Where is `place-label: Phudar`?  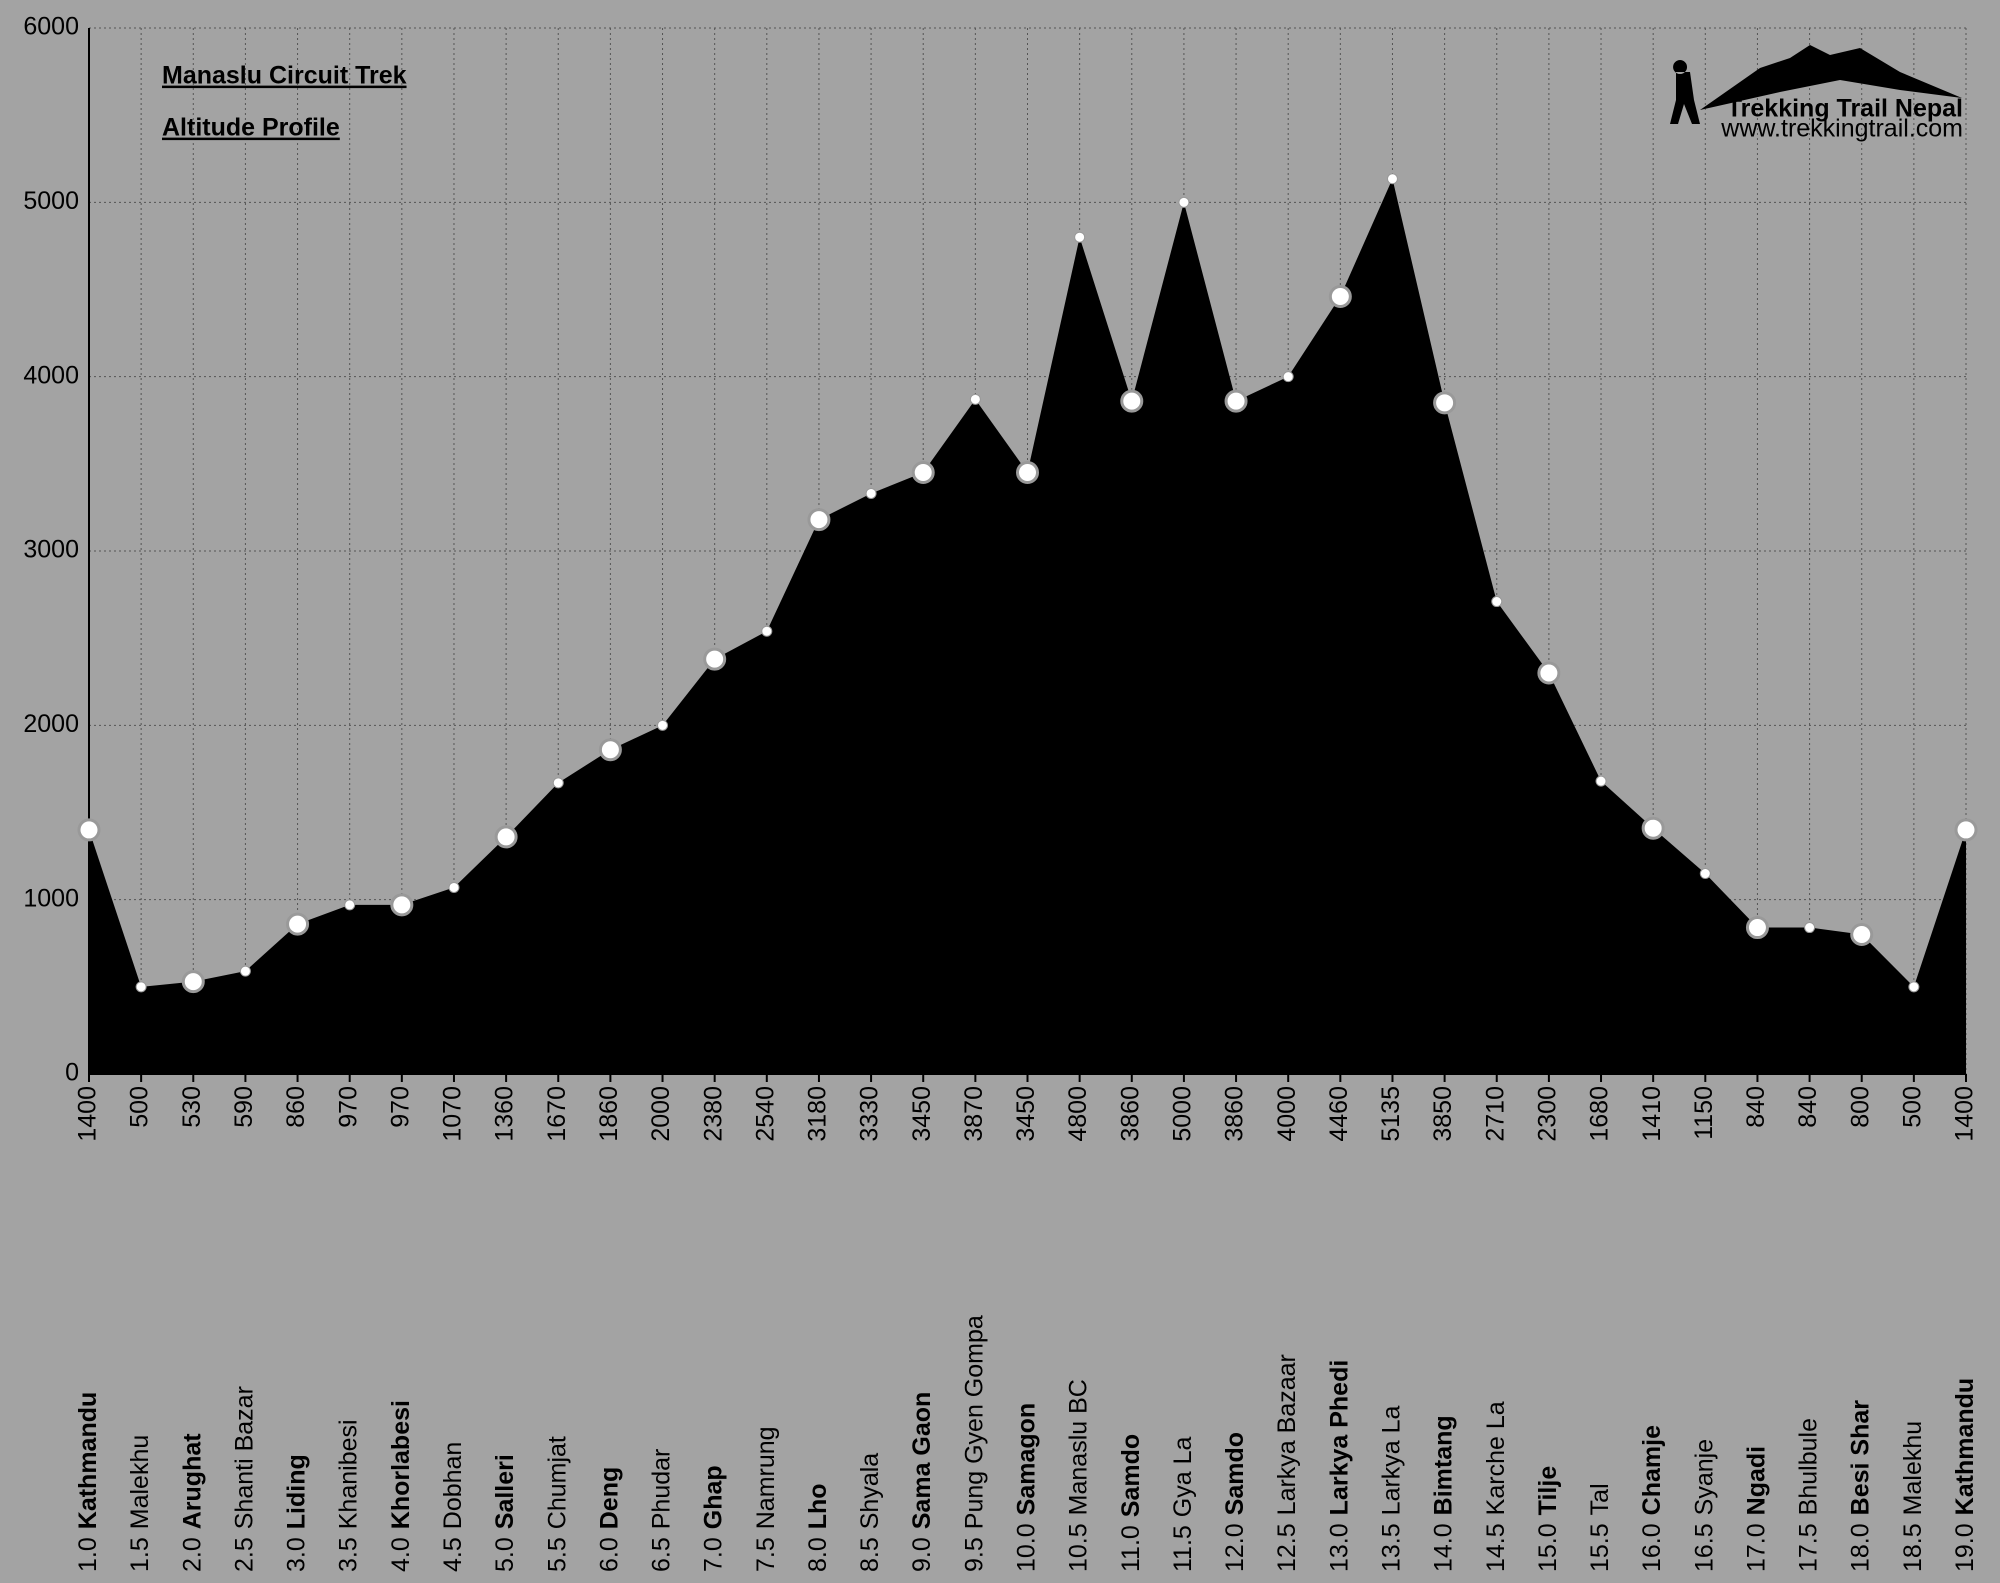
place-label: Phudar is located at coordinates (661, 1489).